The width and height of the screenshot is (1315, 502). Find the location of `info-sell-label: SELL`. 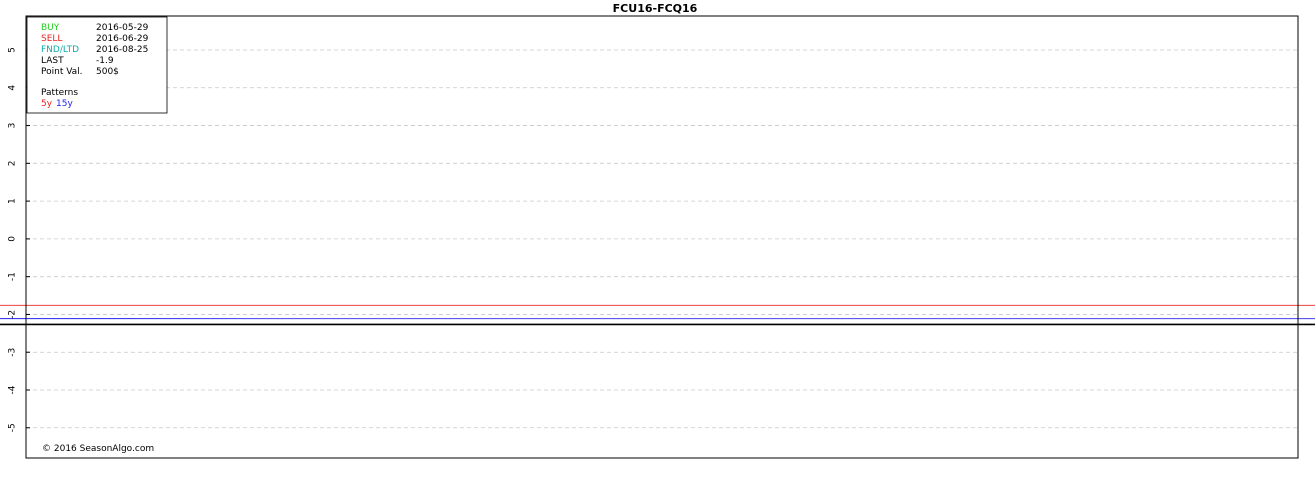

info-sell-label: SELL is located at coordinates (51, 39).